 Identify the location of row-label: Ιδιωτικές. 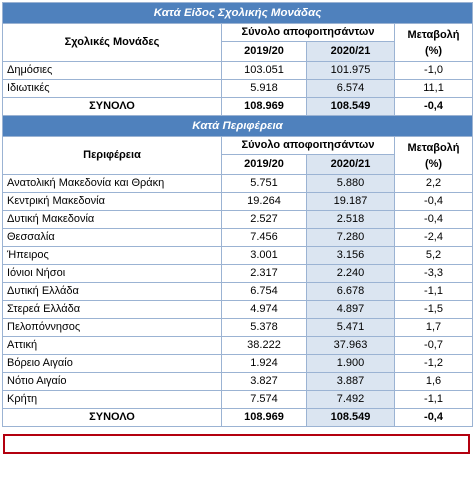
(112, 88).